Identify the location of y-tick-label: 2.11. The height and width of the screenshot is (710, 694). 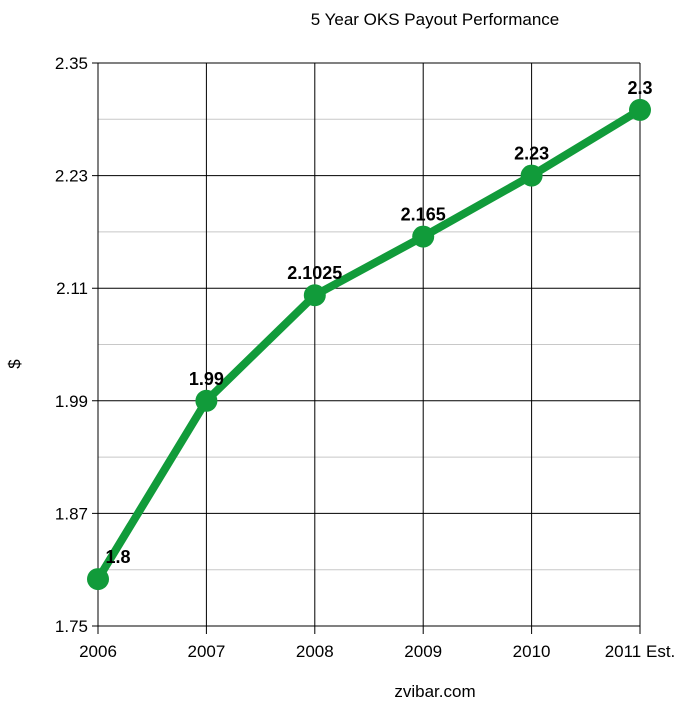
(72, 288).